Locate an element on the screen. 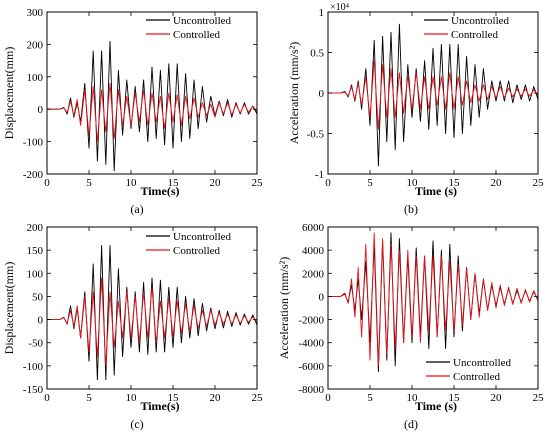  panel-c-series-controlled is located at coordinates (152, 322).